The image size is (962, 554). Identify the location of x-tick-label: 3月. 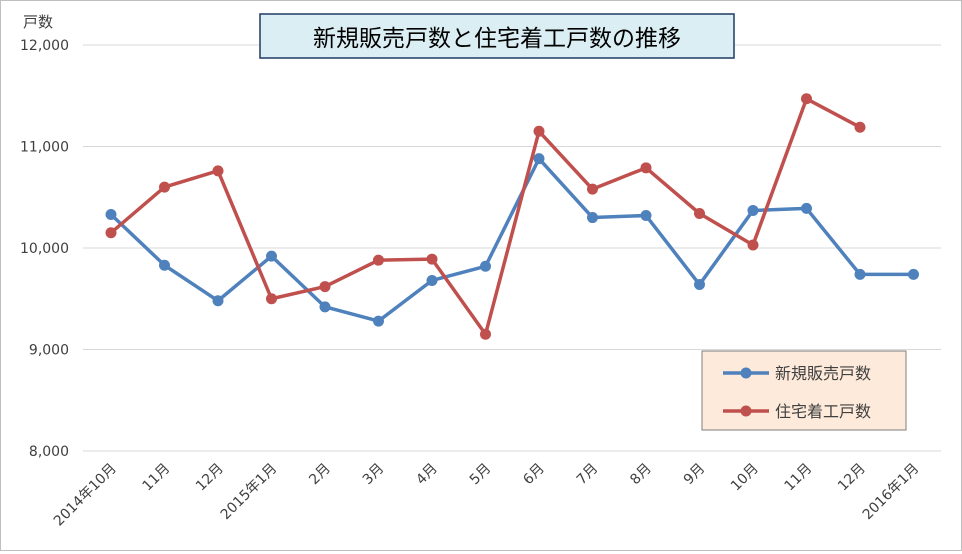
(374, 475).